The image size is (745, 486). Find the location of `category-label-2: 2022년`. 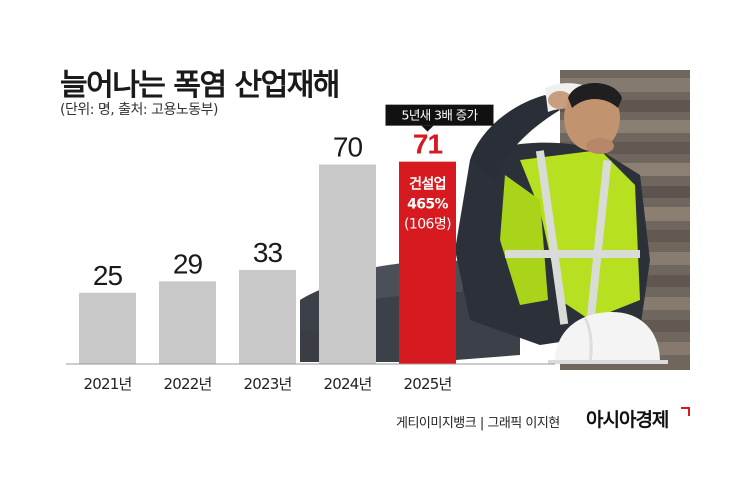

category-label-2: 2022년 is located at coordinates (188, 384).